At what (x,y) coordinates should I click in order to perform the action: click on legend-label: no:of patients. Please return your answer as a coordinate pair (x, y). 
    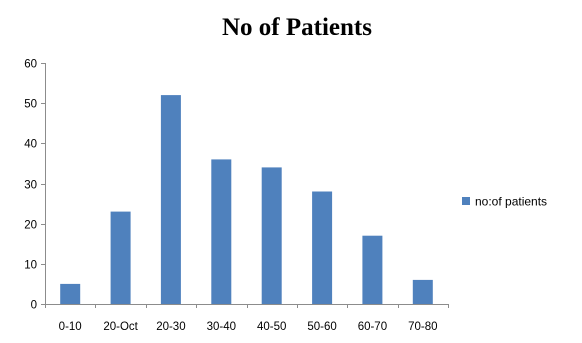
    Looking at the image, I should click on (511, 202).